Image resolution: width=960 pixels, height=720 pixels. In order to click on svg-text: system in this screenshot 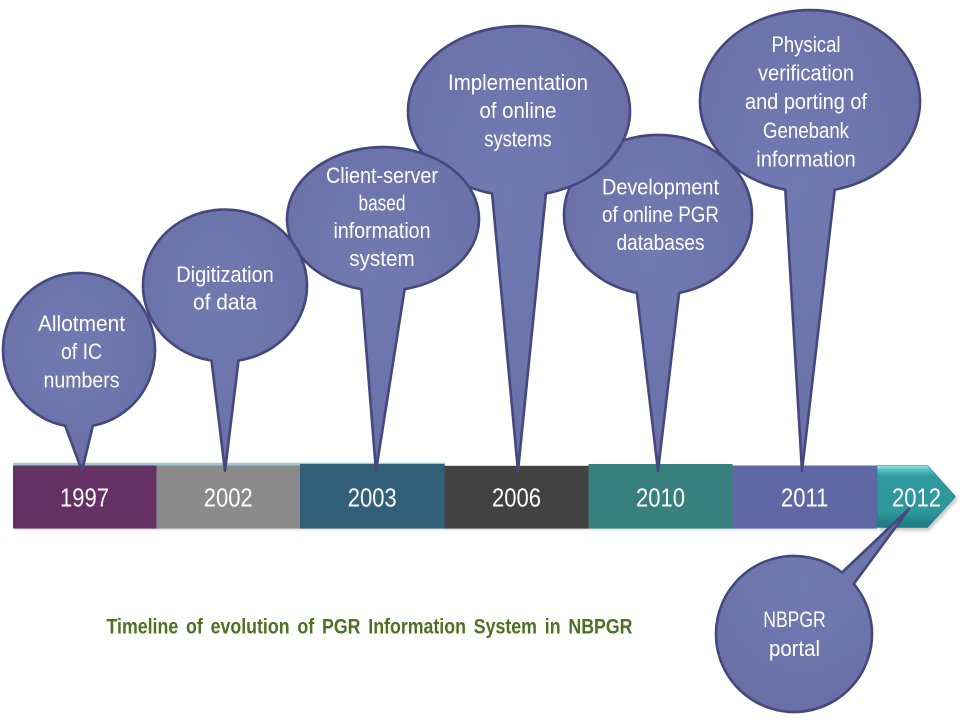, I will do `click(382, 258)`.